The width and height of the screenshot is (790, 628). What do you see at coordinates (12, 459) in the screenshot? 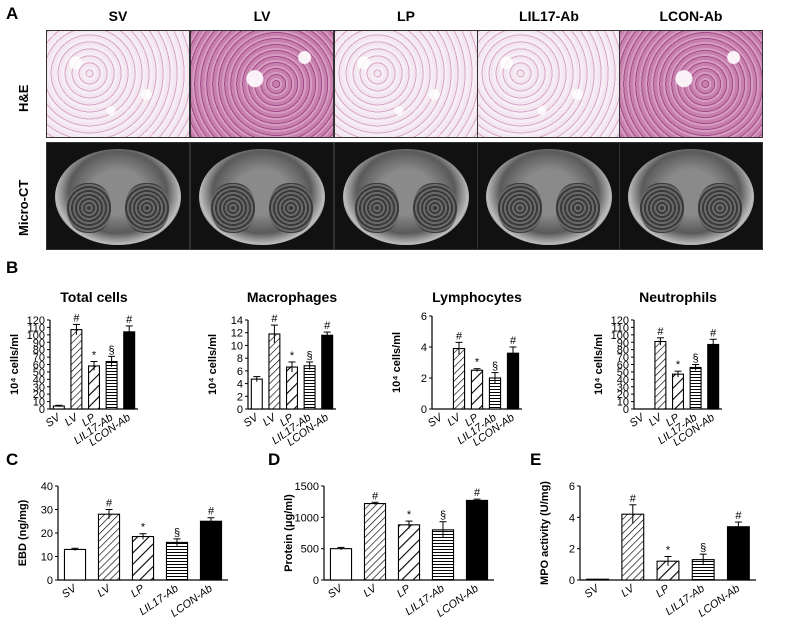
I see `panel-c-letter: C` at bounding box center [12, 459].